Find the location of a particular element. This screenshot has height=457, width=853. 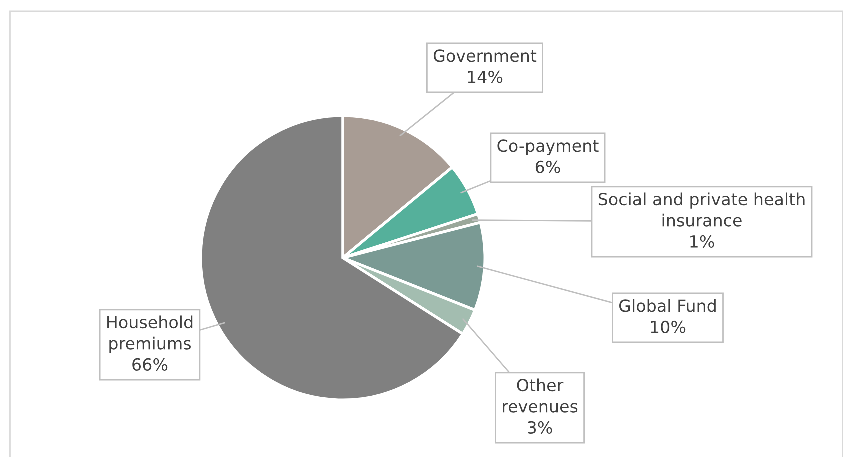

slice-label: Co-payment is located at coordinates (548, 148).